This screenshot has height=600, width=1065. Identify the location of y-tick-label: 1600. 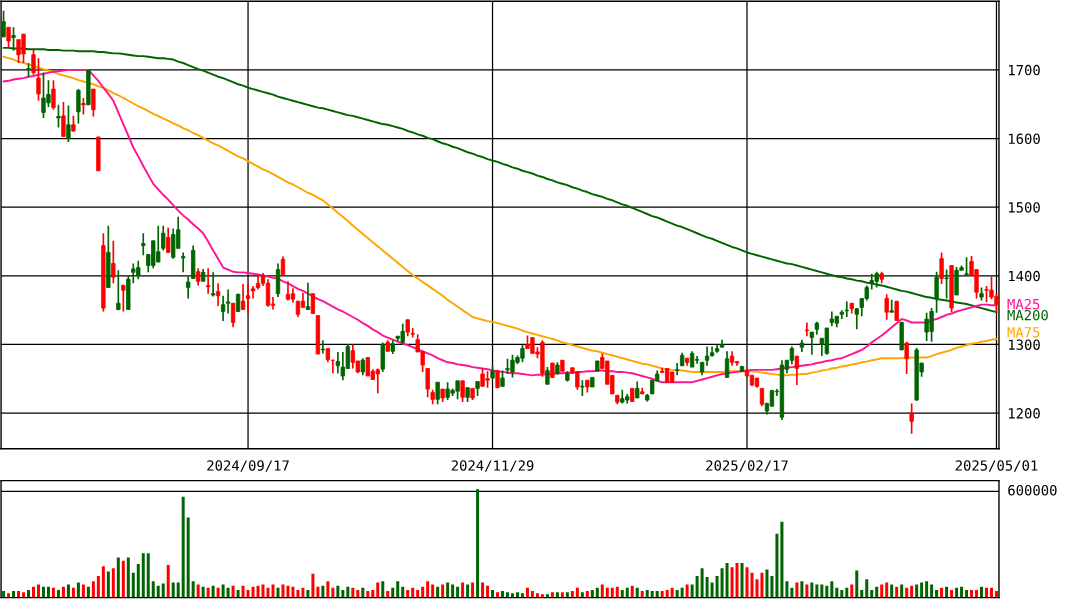
(1024, 139).